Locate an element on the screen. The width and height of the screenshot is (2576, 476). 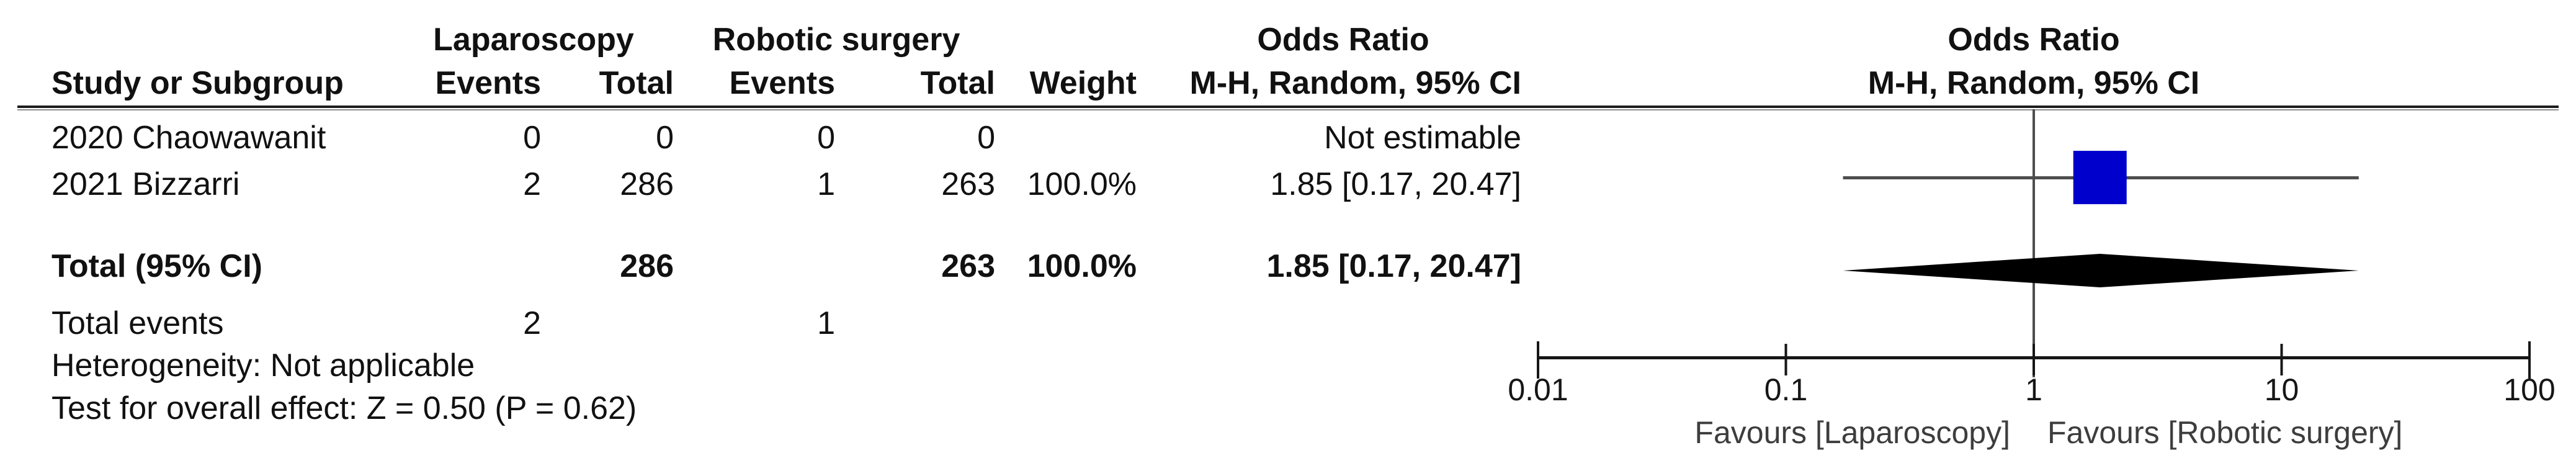
col-header-mh-ci-plot: M-H, Random, 95% CI is located at coordinates (2033, 83).